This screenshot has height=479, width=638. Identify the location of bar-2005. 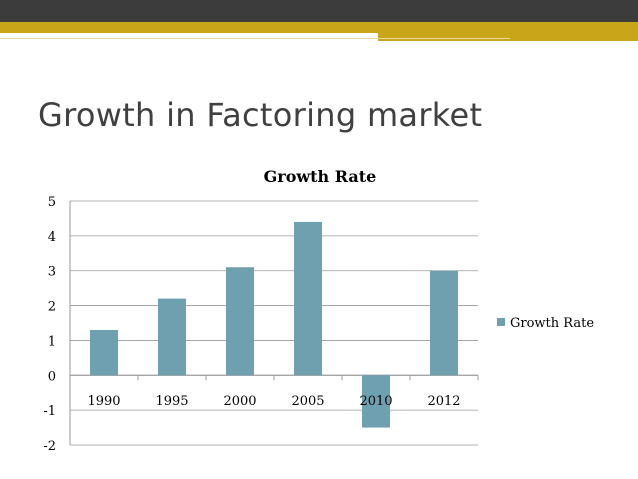
(308, 298).